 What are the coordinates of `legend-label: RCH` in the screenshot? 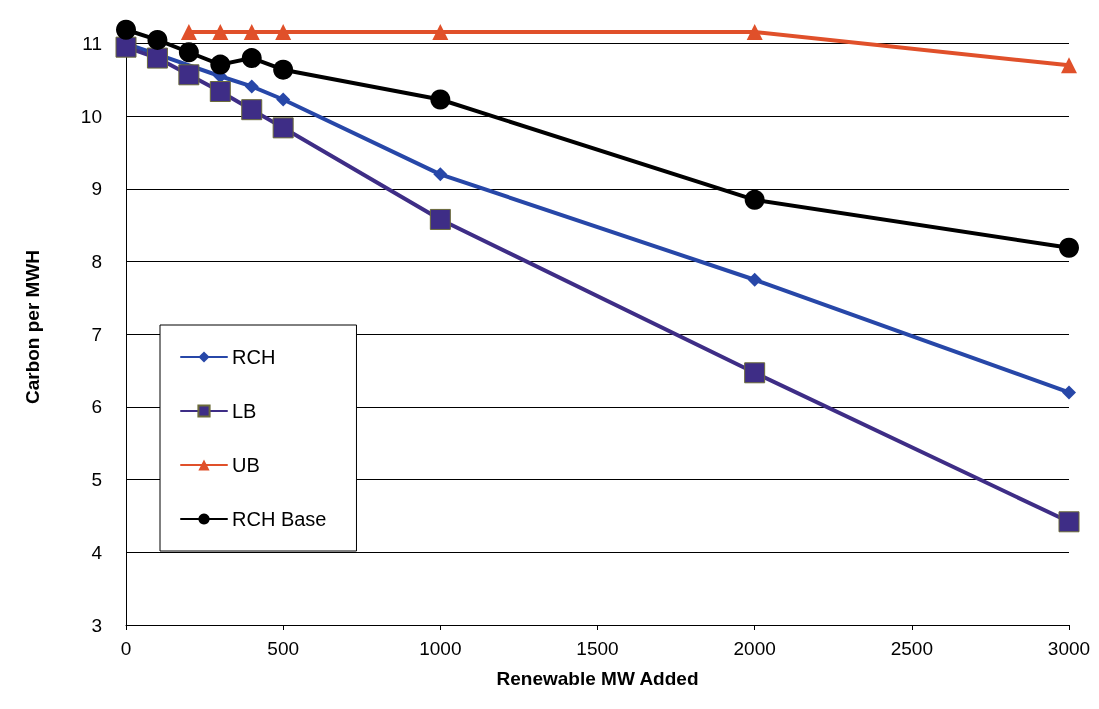 It's located at (254, 357).